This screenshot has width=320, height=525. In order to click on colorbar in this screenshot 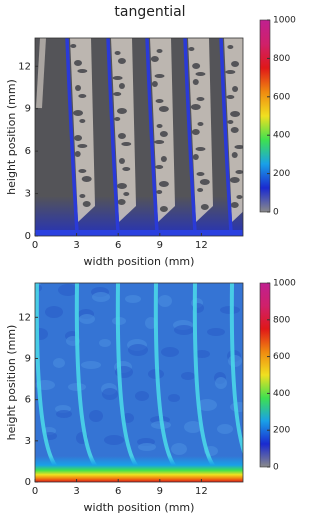, I will do `click(265, 375)`.